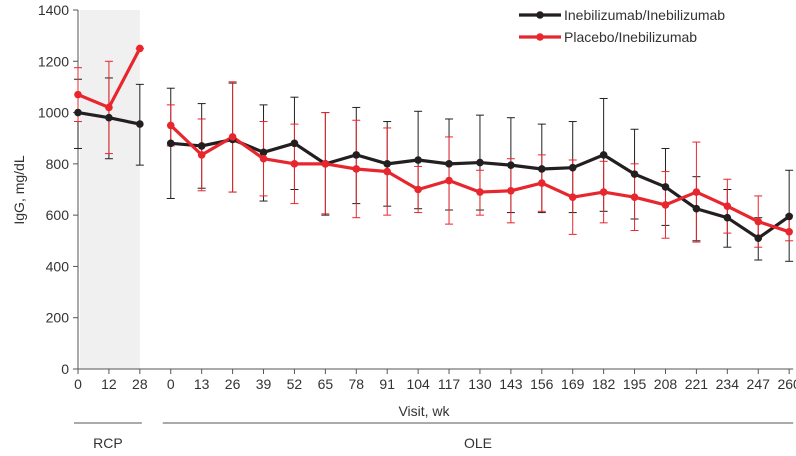  Describe the element at coordinates (418, 384) in the screenshot. I see `x-tick-label: 104` at that location.